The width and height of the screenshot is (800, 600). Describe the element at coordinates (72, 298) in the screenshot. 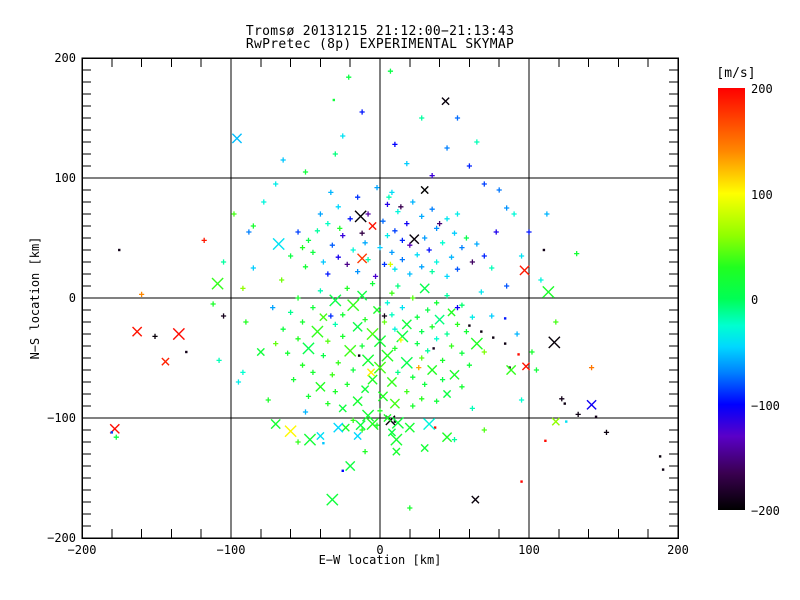

I see `y-tick-label: 0` at that location.